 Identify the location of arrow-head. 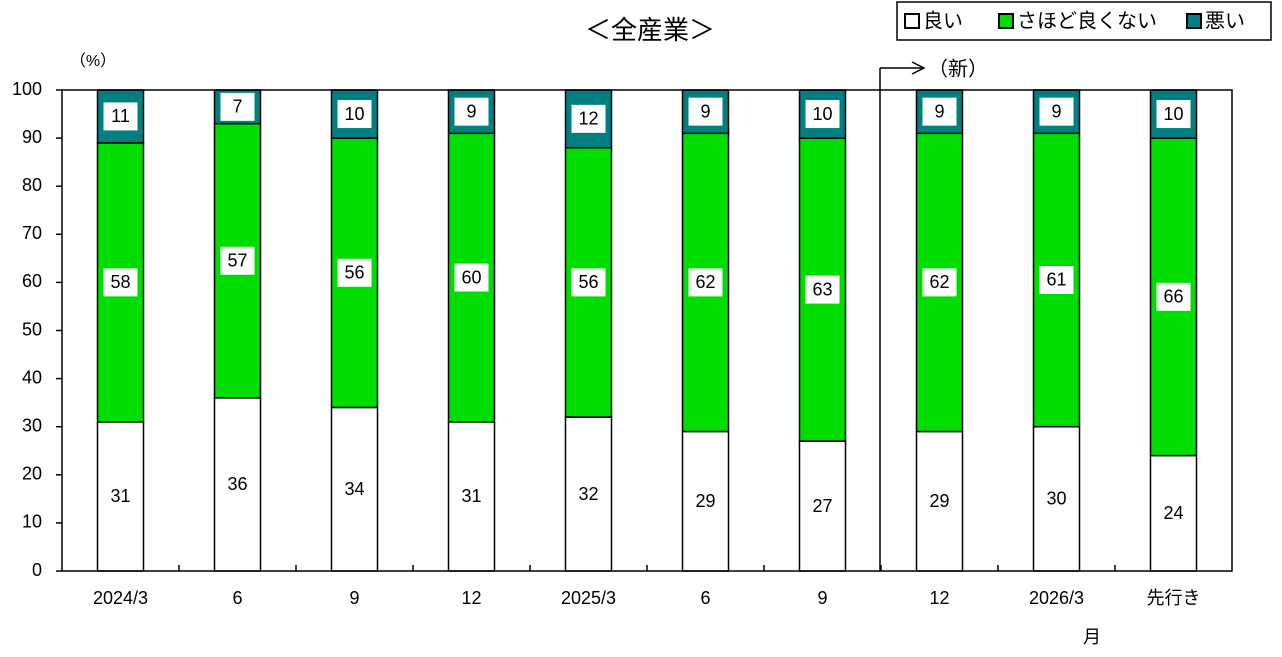
(918, 68).